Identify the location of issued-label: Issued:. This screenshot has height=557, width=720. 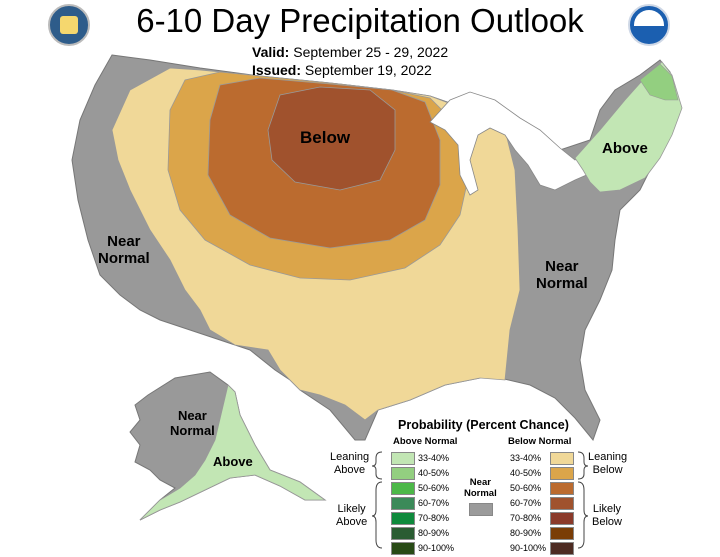
(277, 70).